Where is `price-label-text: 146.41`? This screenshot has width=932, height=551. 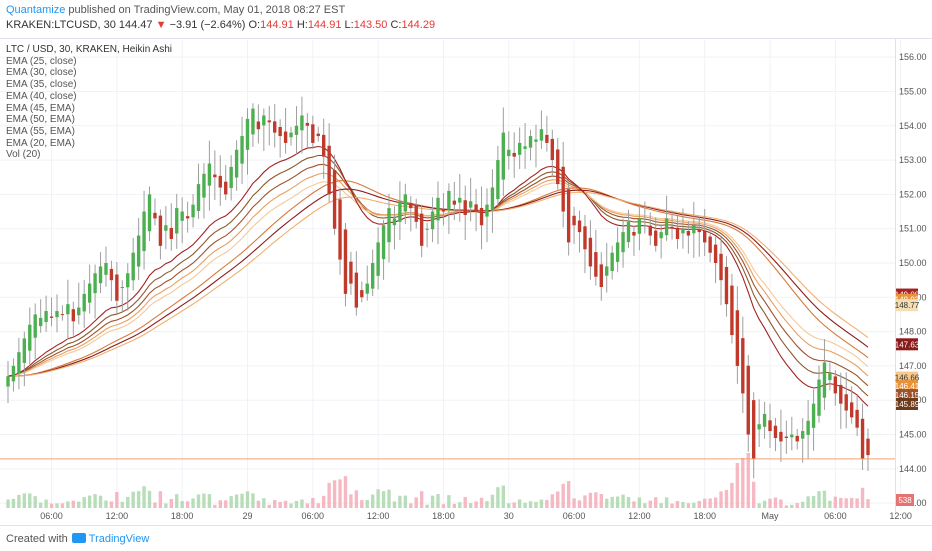
price-label-text: 146.41 is located at coordinates (907, 386).